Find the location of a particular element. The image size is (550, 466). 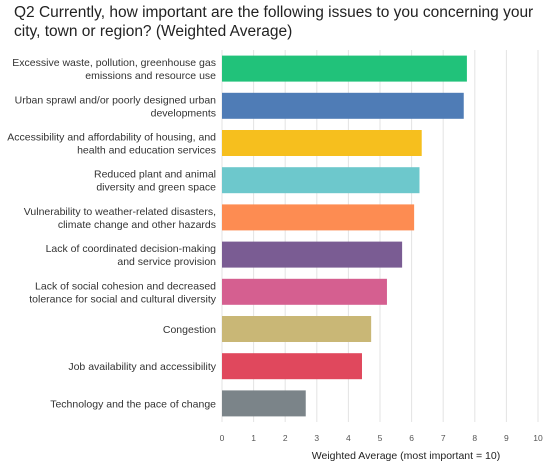

category-label: Job availability and accessibility is located at coordinates (142, 367).